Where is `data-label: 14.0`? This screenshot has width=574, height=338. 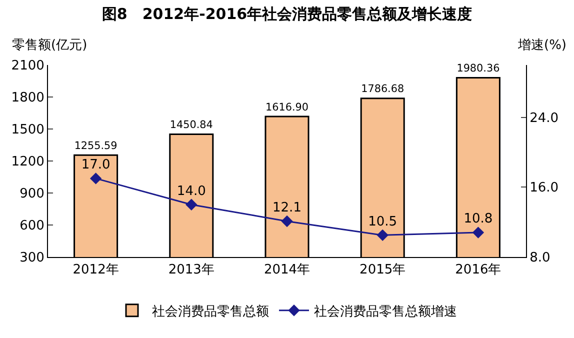
data-label: 14.0 is located at coordinates (191, 191).